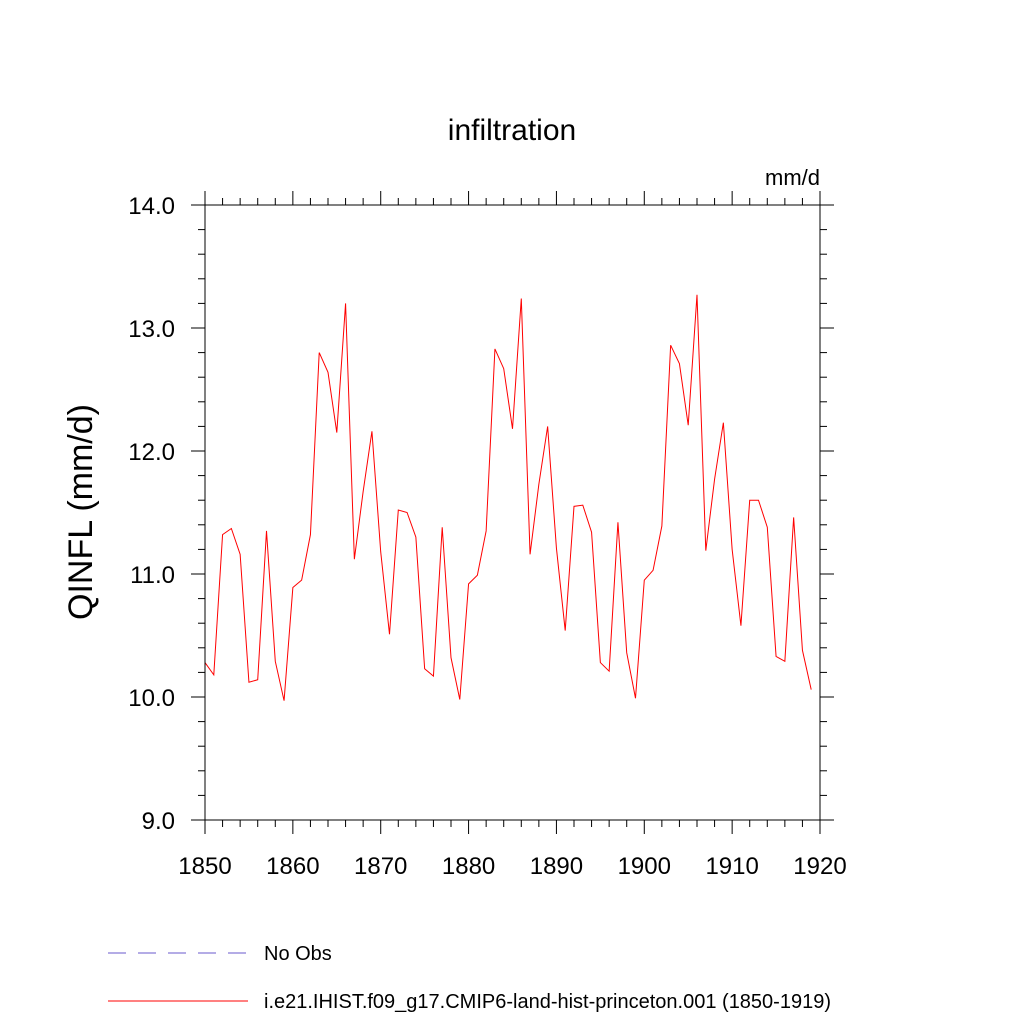 Image resolution: width=1024 pixels, height=1024 pixels. What do you see at coordinates (151, 206) in the screenshot?
I see `y-tick-label: 14.0` at bounding box center [151, 206].